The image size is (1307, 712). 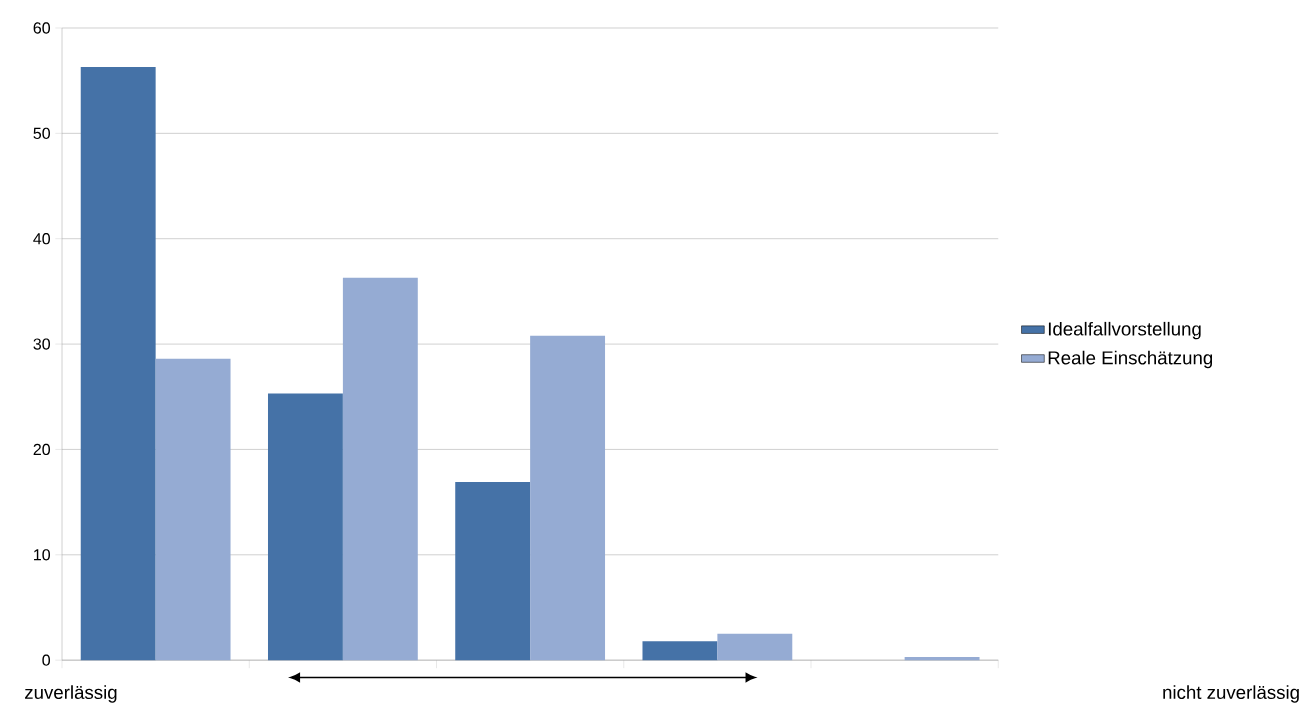 I want to click on y-tick-label: 10, so click(x=42, y=555).